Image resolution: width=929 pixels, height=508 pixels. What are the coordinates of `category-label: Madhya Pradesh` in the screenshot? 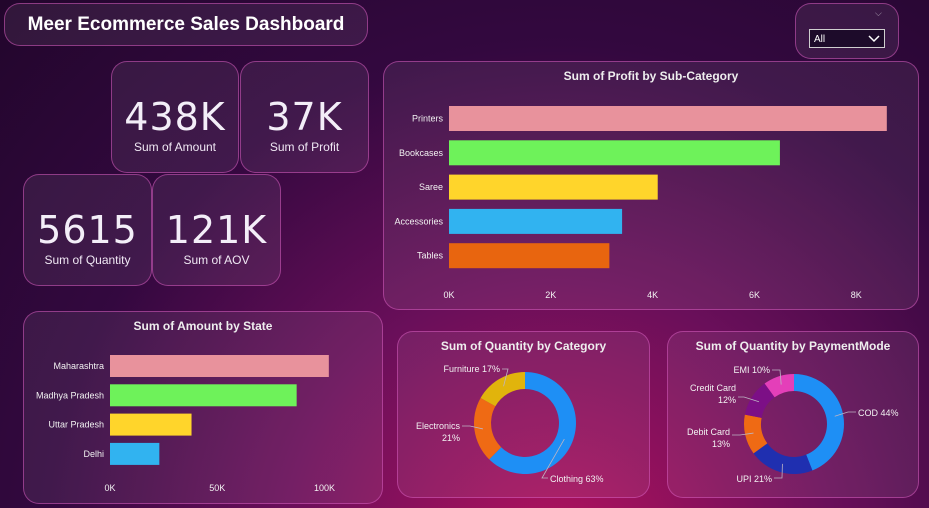 It's located at (70, 395).